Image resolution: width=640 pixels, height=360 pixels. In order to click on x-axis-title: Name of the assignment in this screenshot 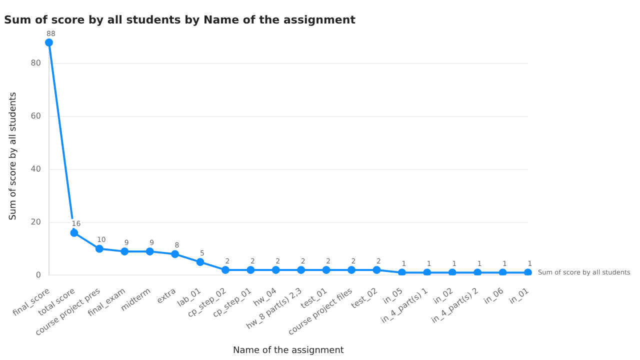, I will do `click(288, 351)`.